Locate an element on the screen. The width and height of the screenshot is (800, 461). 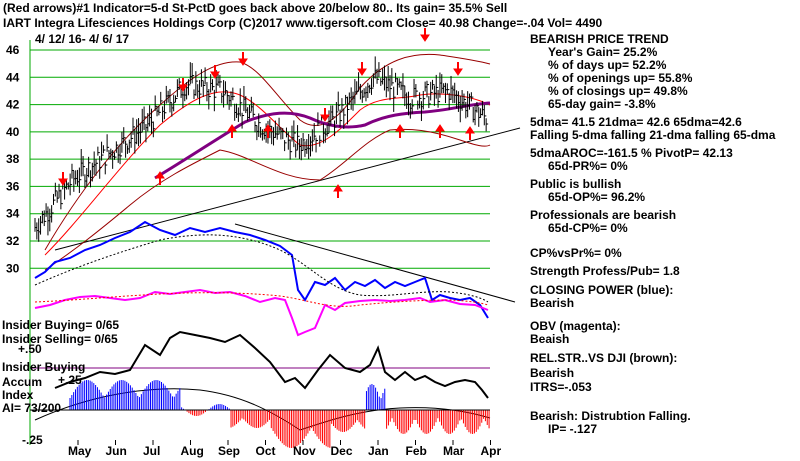
itrs-value: ITRS=-.053 is located at coordinates (561, 387).